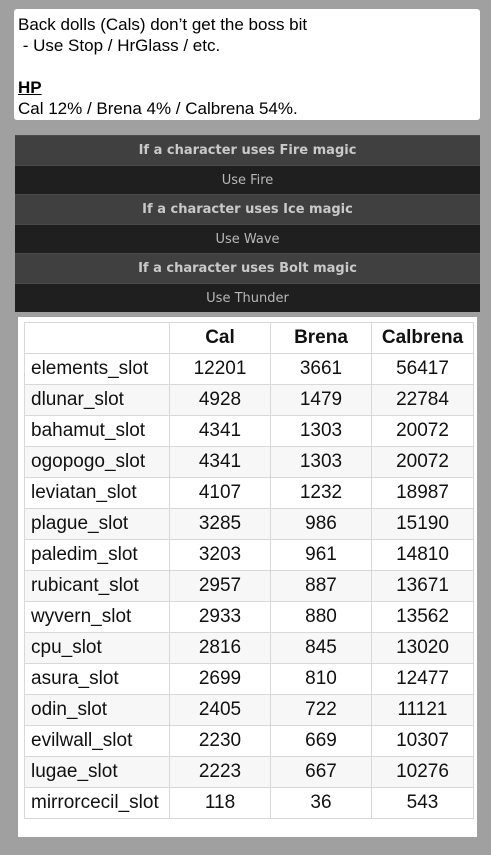 The width and height of the screenshot is (491, 855). Describe the element at coordinates (220, 741) in the screenshot. I see `cal-cell: 2230` at that location.